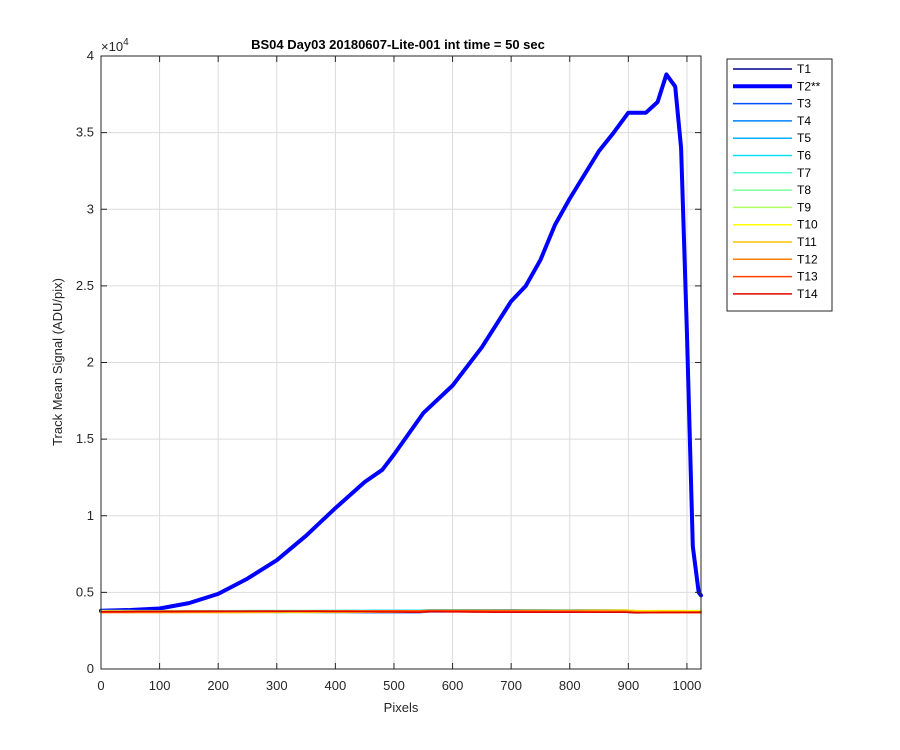 This screenshot has width=900, height=750. Describe the element at coordinates (394, 685) in the screenshot. I see `x-tick-label: 500` at that location.